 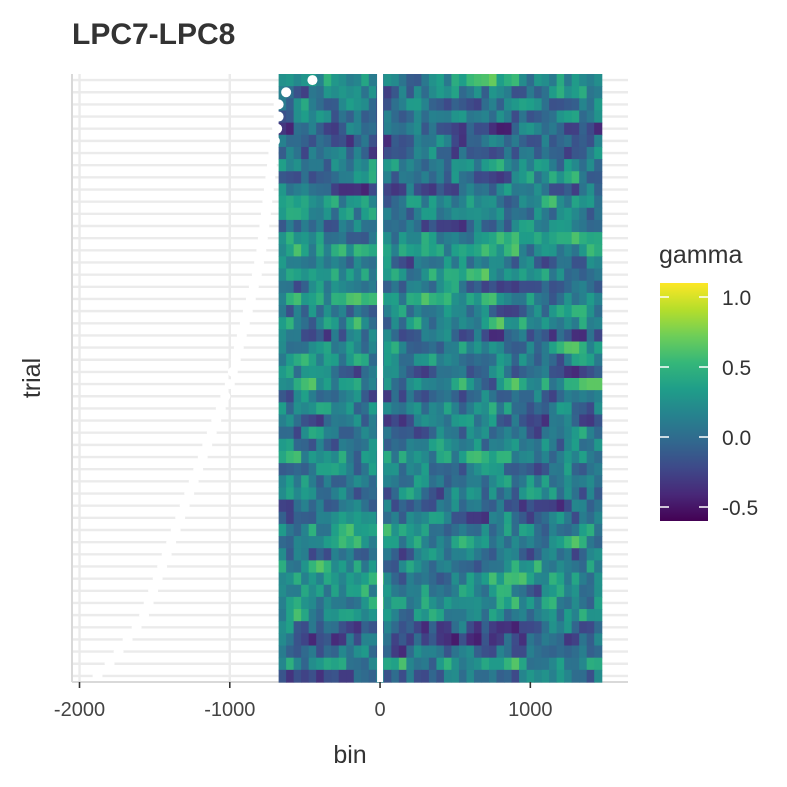 What do you see at coordinates (684, 402) in the screenshot?
I see `legend-colorbar` at bounding box center [684, 402].